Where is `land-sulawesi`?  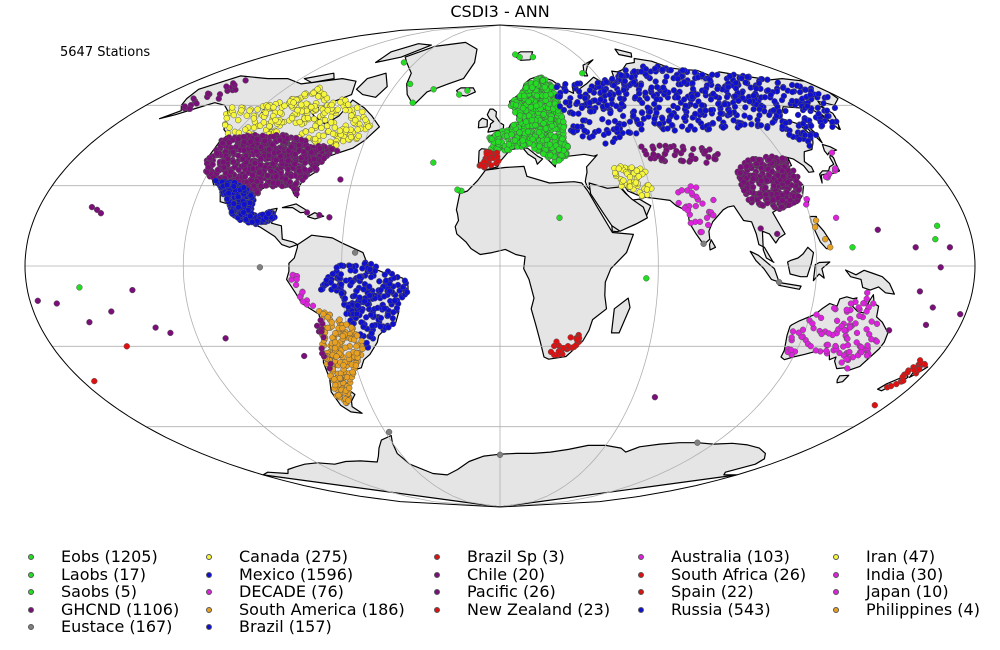
land-sulawesi is located at coordinates (821, 271).